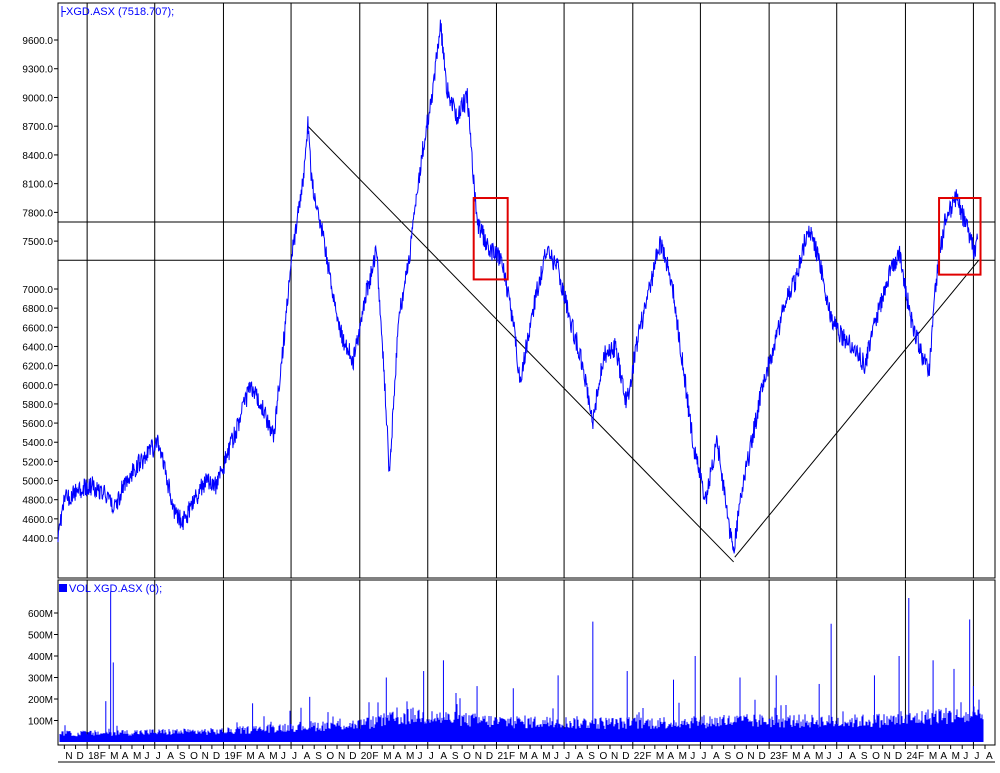 Image resolution: width=1000 pixels, height=773 pixels. Describe the element at coordinates (37, 482) in the screenshot. I see `y-tick-label: 5000.0` at that location.